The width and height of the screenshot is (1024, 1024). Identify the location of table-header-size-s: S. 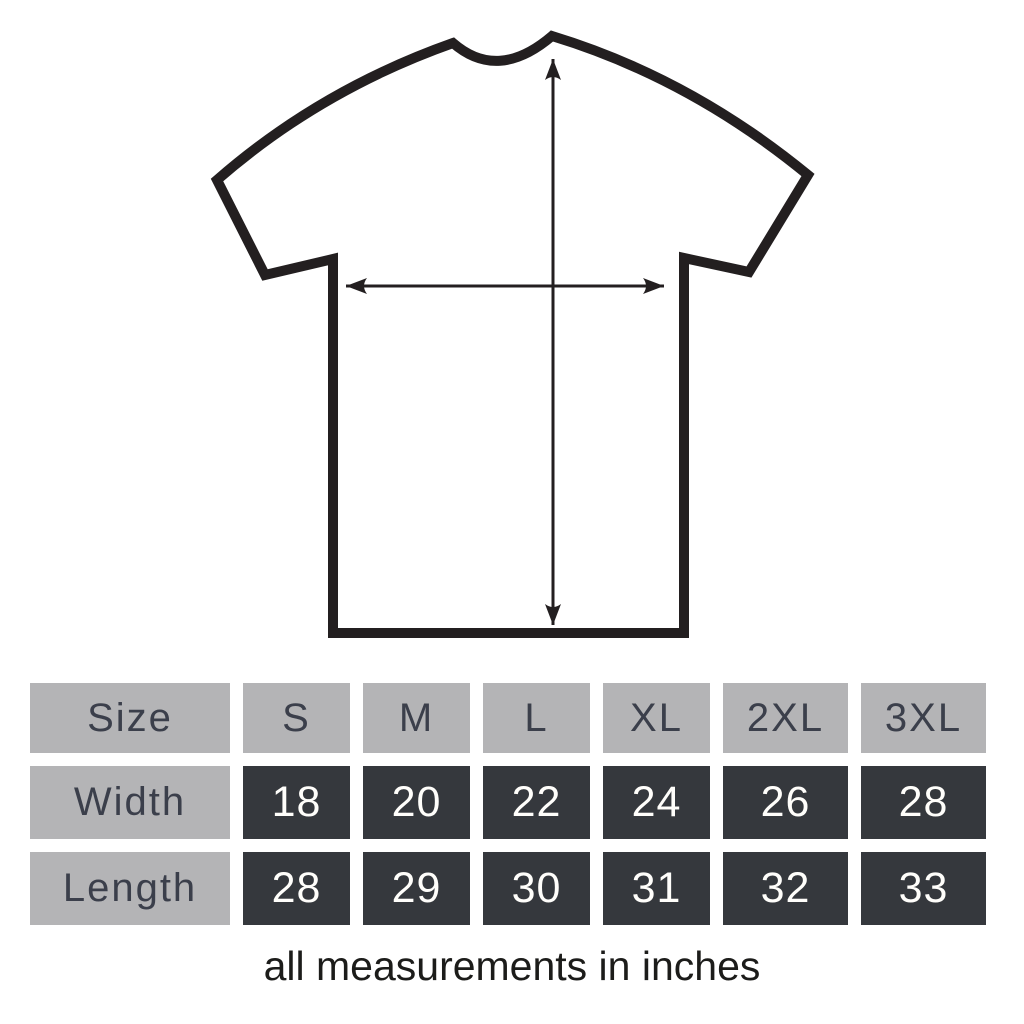
(296, 718).